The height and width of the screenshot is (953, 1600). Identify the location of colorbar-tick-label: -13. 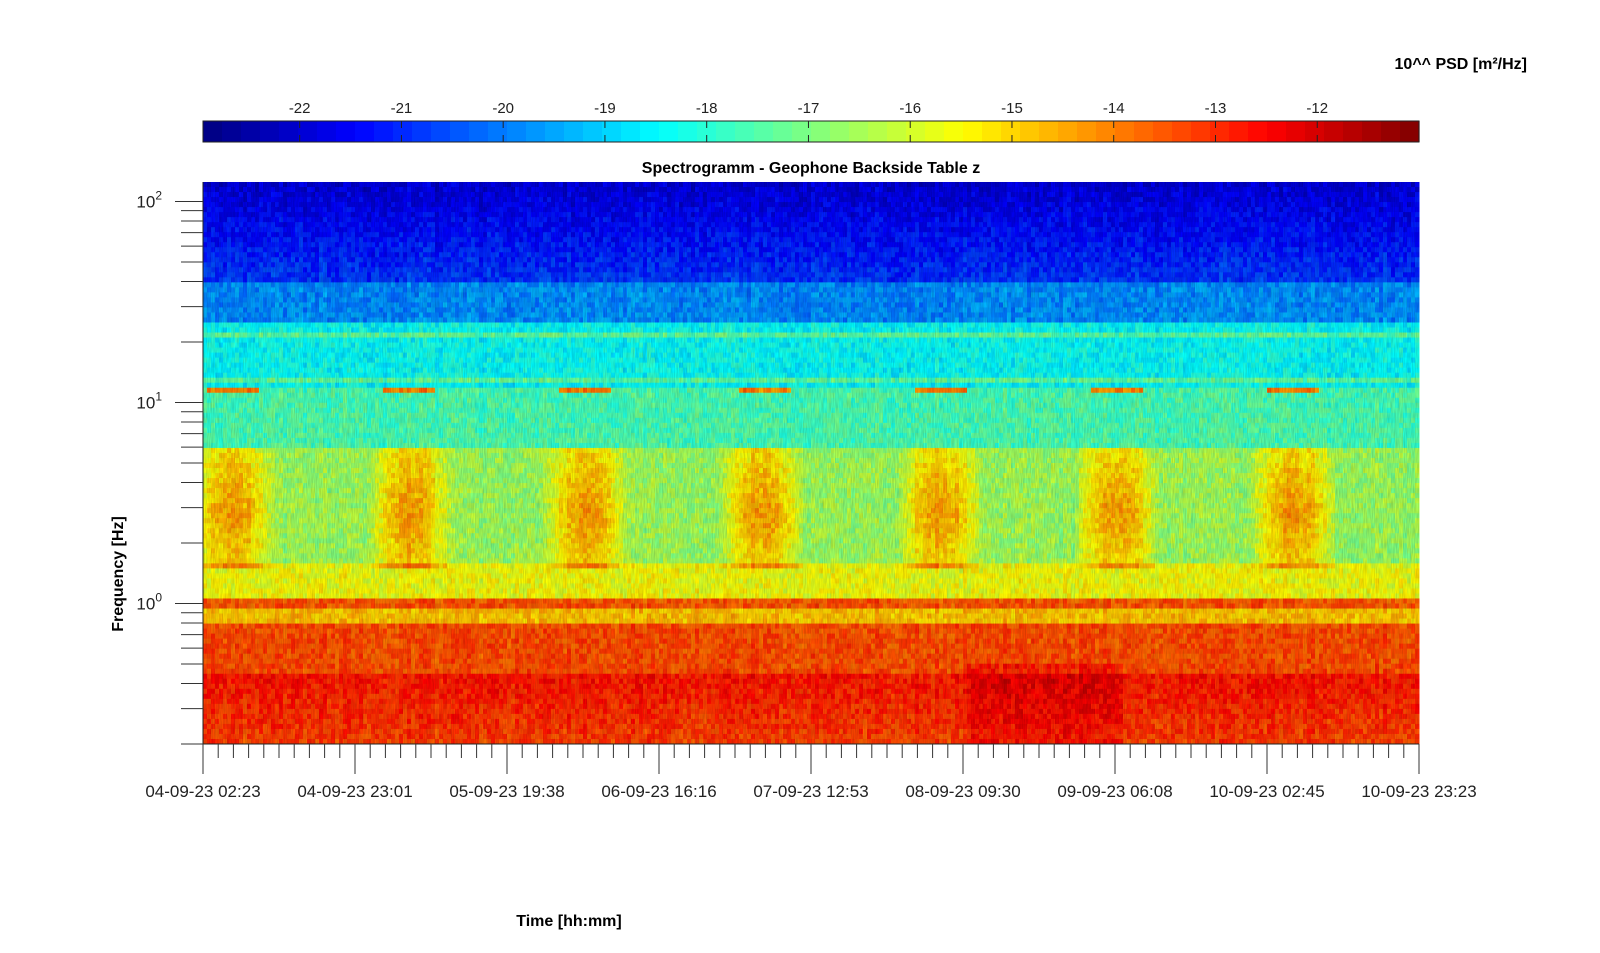
(1216, 108).